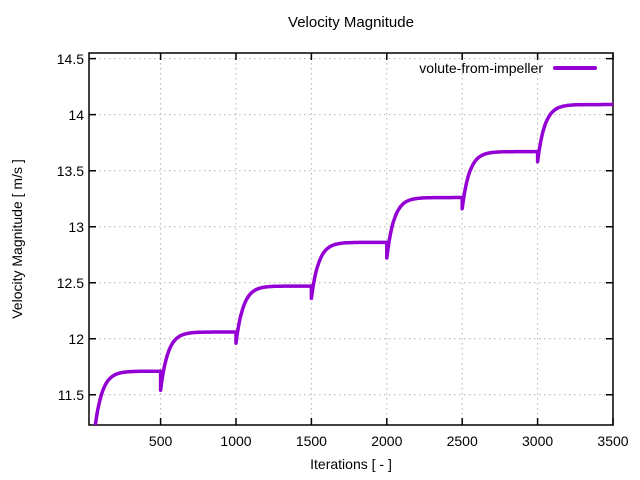 The height and width of the screenshot is (480, 640). I want to click on legend-label: volute-from-impeller, so click(481, 68).